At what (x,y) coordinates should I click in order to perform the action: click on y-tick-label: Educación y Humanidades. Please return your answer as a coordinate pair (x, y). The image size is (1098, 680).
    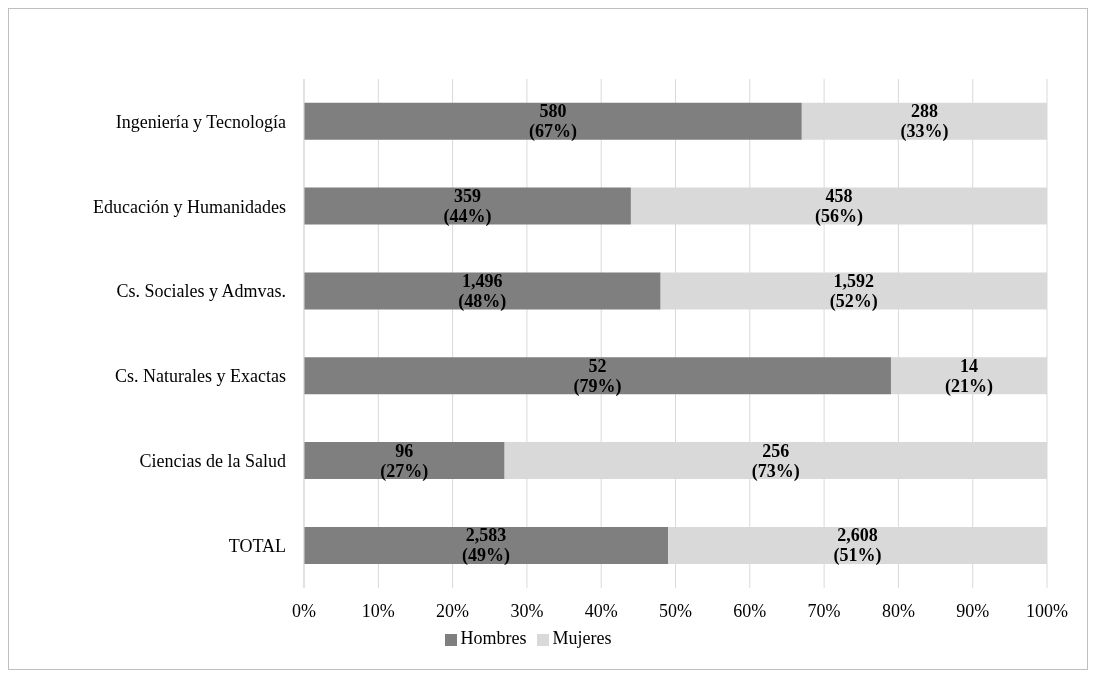
    Looking at the image, I should click on (189, 206).